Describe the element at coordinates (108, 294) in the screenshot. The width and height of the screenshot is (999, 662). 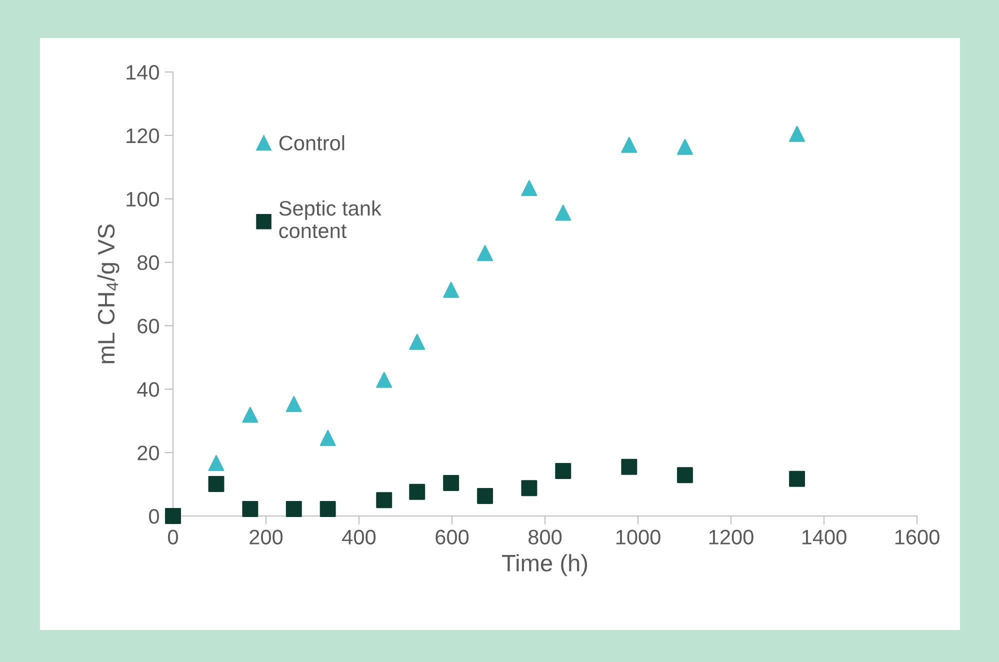
I see `y-axis-title: mL CH$_{4}$/g VS` at that location.